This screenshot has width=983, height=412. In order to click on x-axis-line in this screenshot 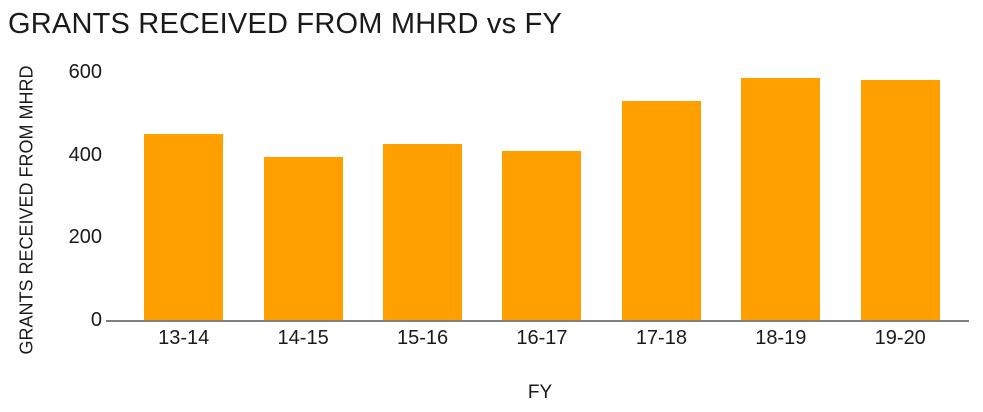, I will do `click(537, 321)`.